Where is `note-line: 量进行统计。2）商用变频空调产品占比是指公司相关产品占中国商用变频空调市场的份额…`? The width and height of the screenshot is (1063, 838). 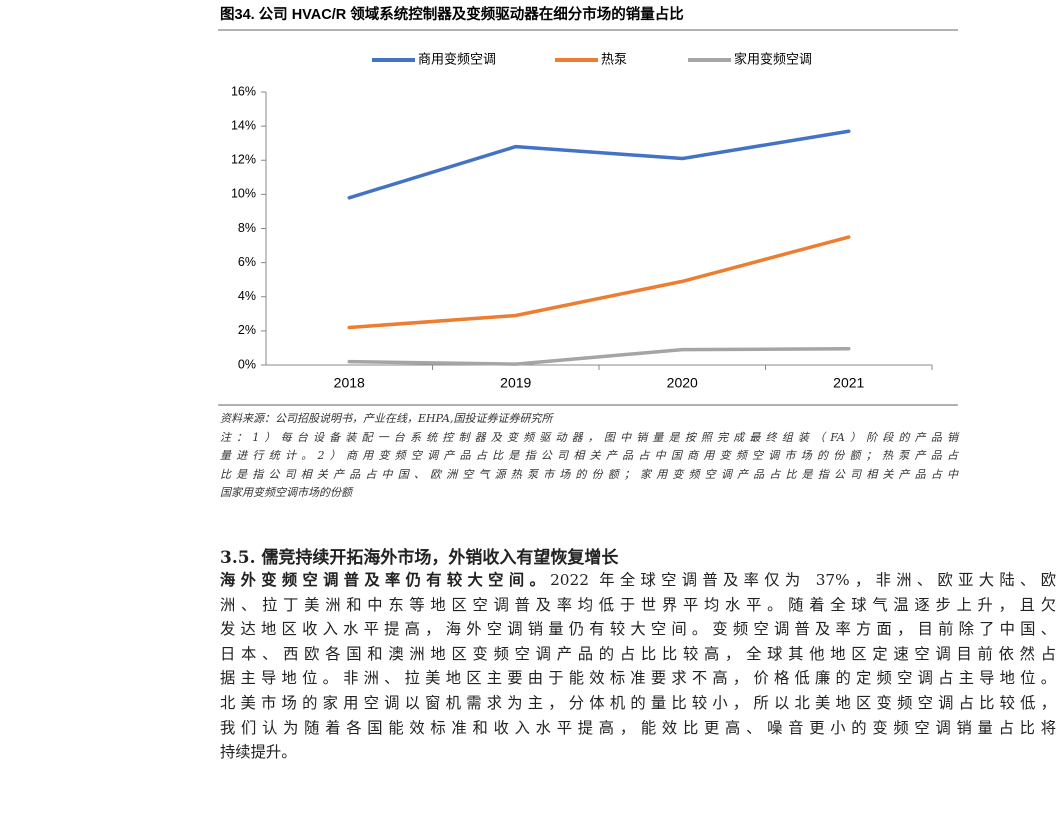
note-line: 量进行统计。2）商用变频空调产品占比是指公司相关产品占中国商用变频空调市场的份额… is located at coordinates (589, 455).